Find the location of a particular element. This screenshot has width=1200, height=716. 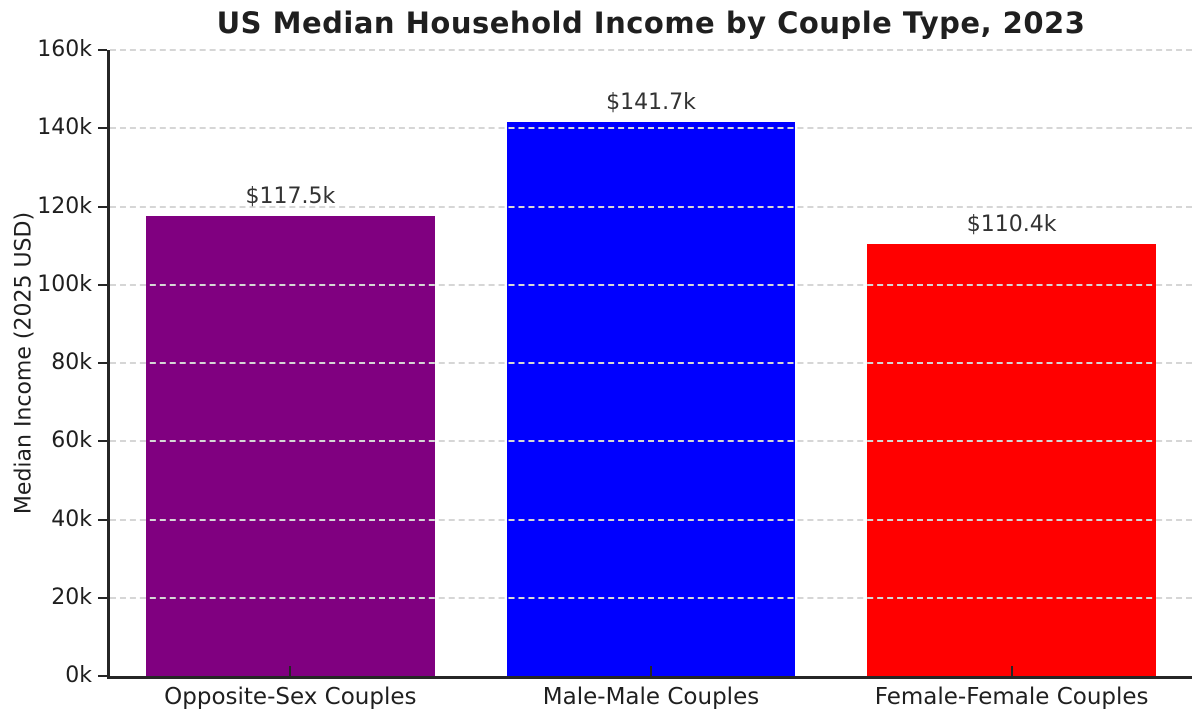

bar-female-female-couples is located at coordinates (1011, 460).